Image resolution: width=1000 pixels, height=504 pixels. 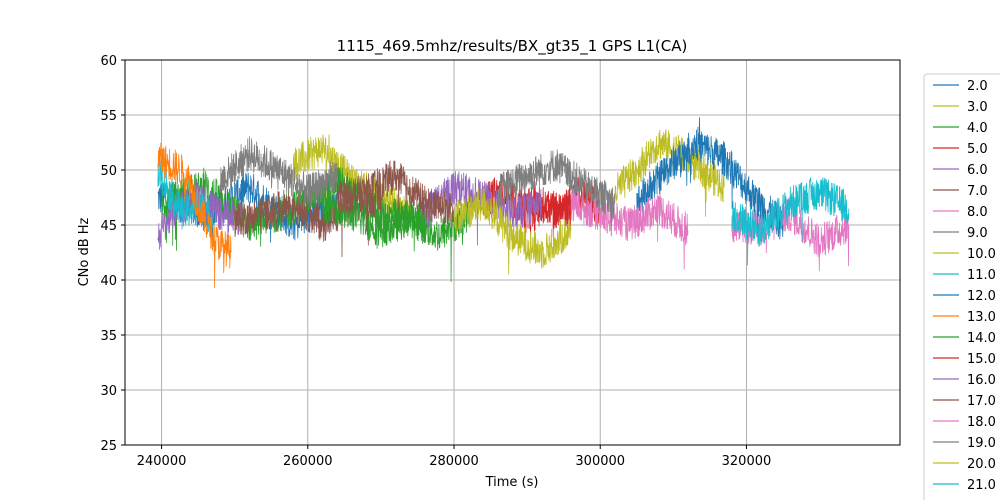 What do you see at coordinates (454, 461) in the screenshot?
I see `x-tick-label: 280000` at bounding box center [454, 461].